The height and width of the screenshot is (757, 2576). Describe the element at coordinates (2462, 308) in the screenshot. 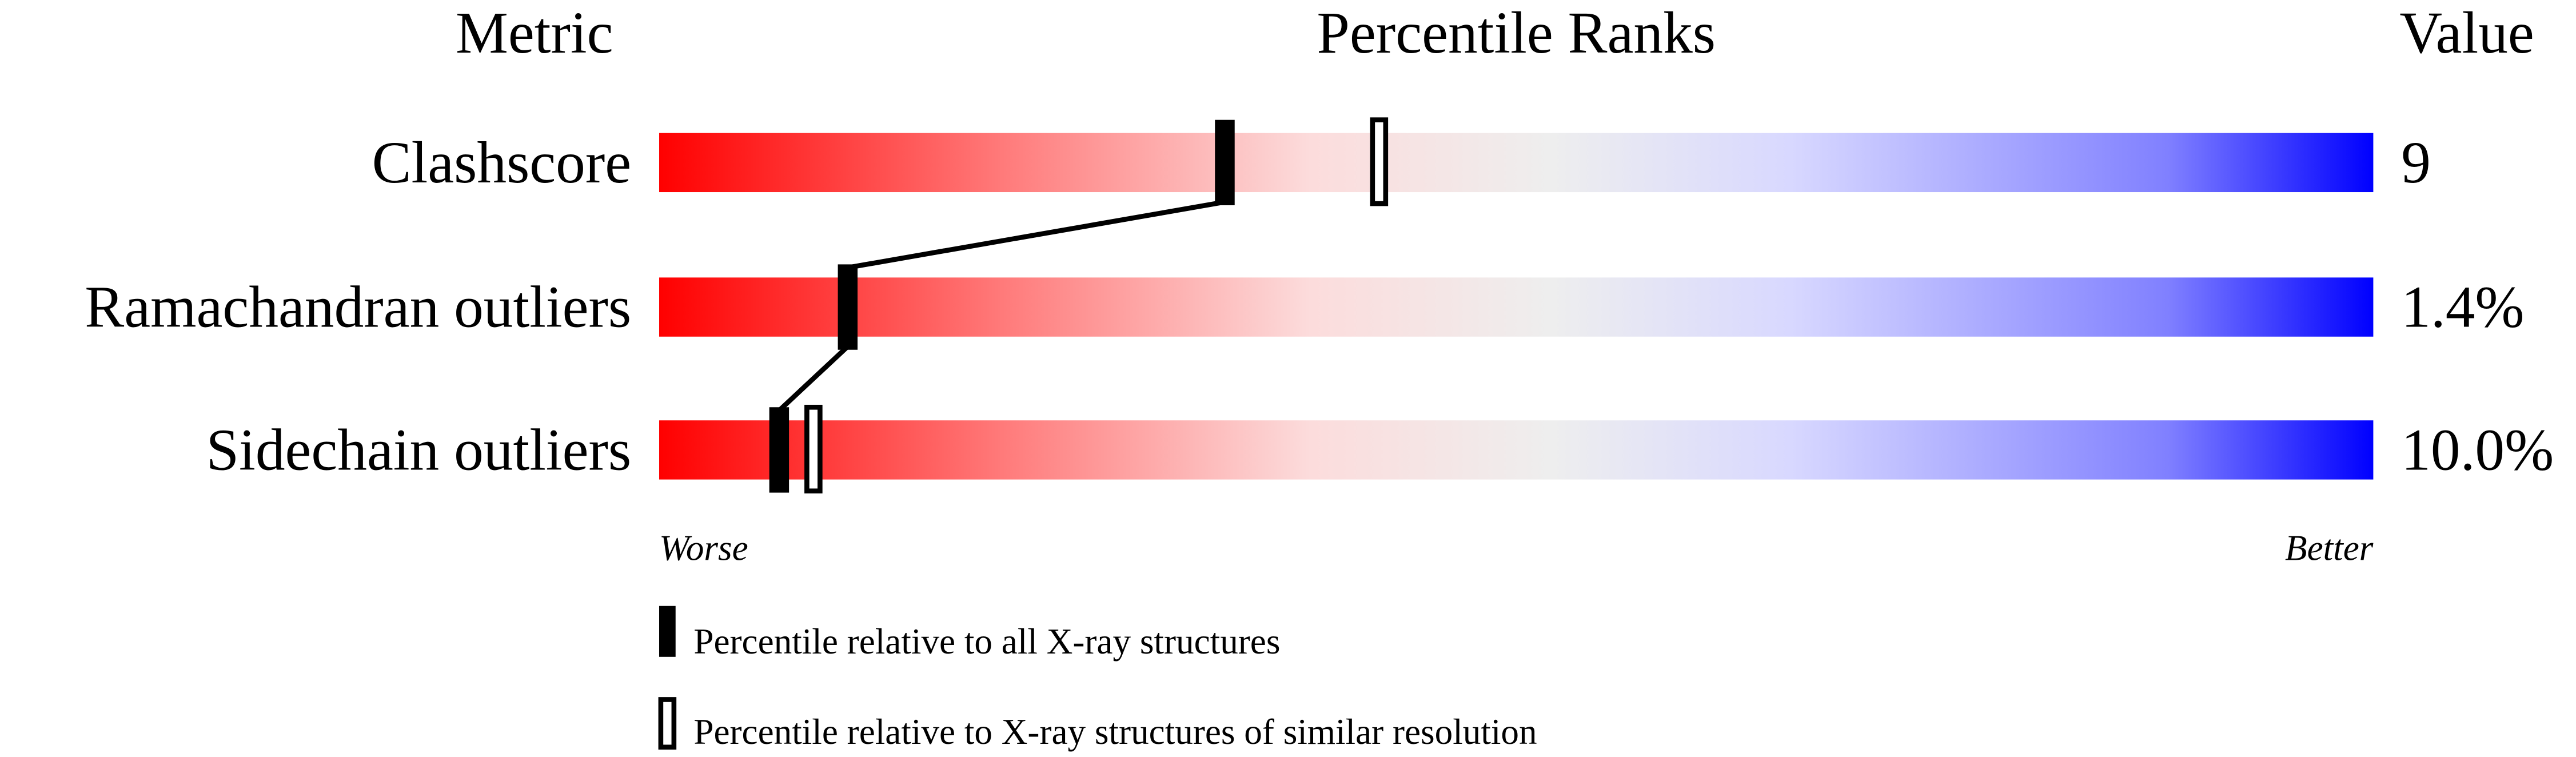

I see `metric-value: 1.4%` at that location.